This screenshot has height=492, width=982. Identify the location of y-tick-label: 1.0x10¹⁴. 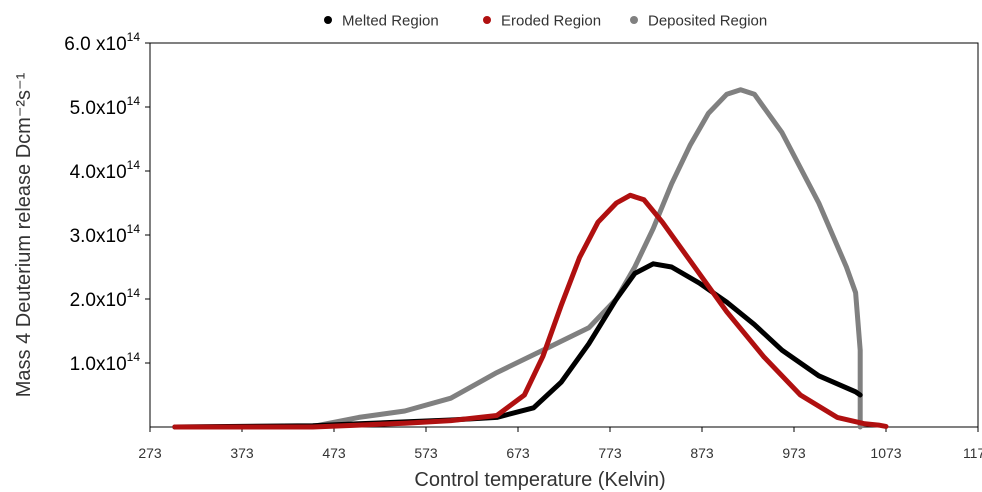
(105, 362).